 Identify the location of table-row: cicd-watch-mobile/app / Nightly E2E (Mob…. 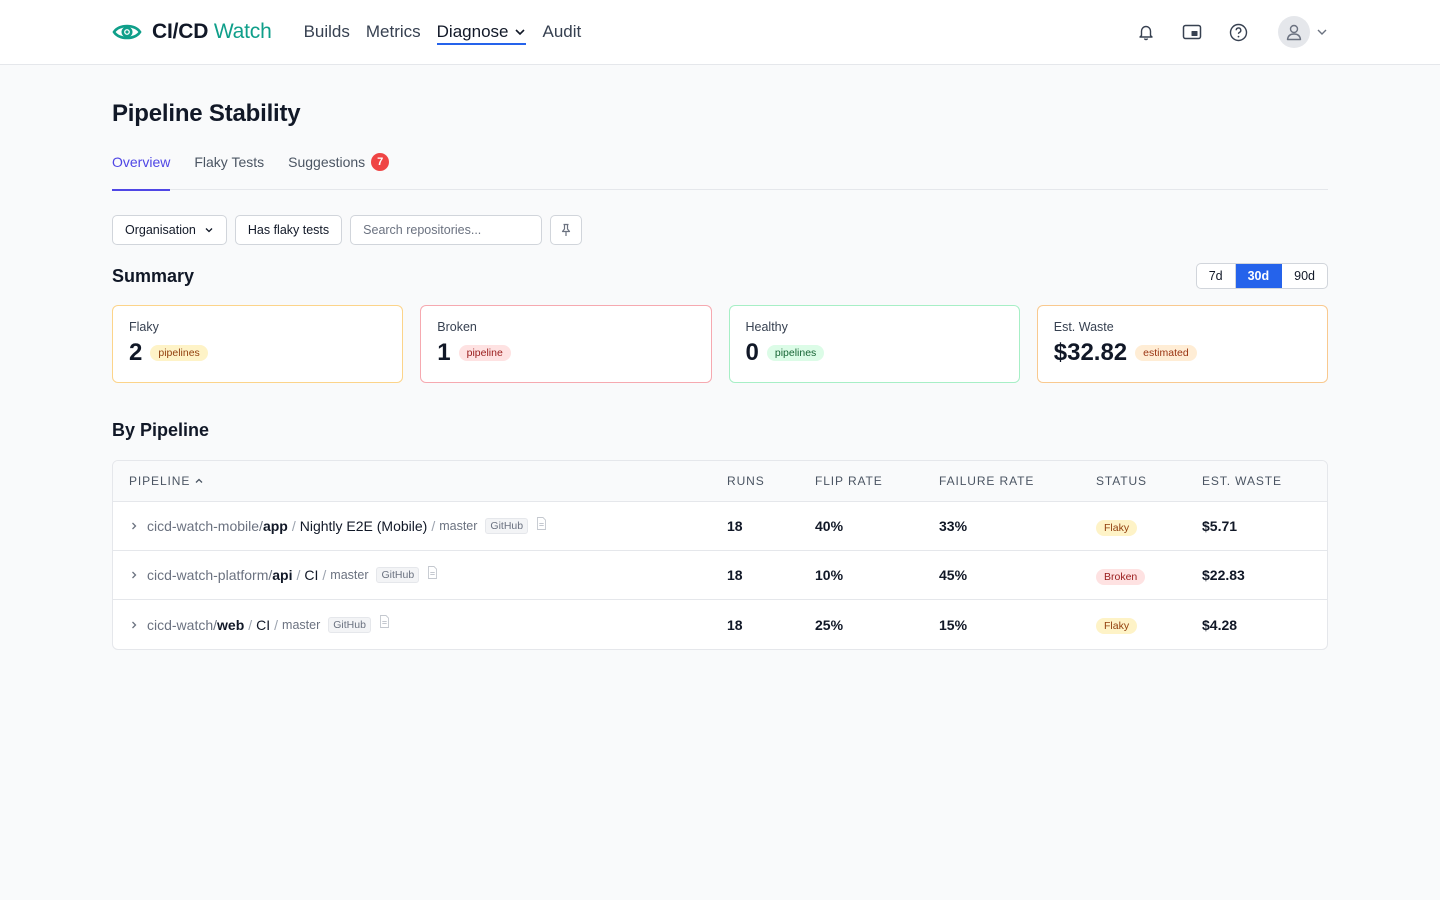
(720, 526).